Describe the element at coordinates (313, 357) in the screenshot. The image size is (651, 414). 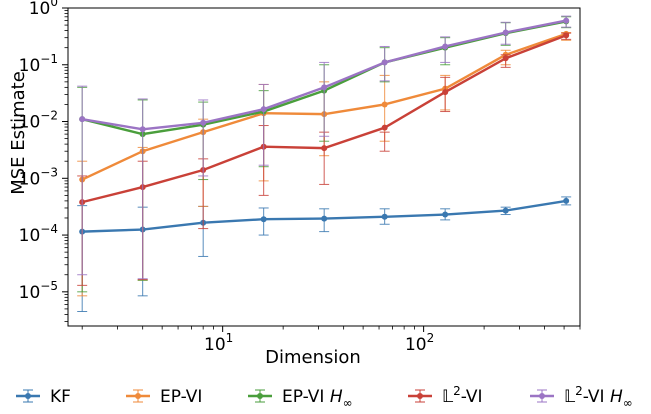
I see `x-axis-label: Dimension` at that location.